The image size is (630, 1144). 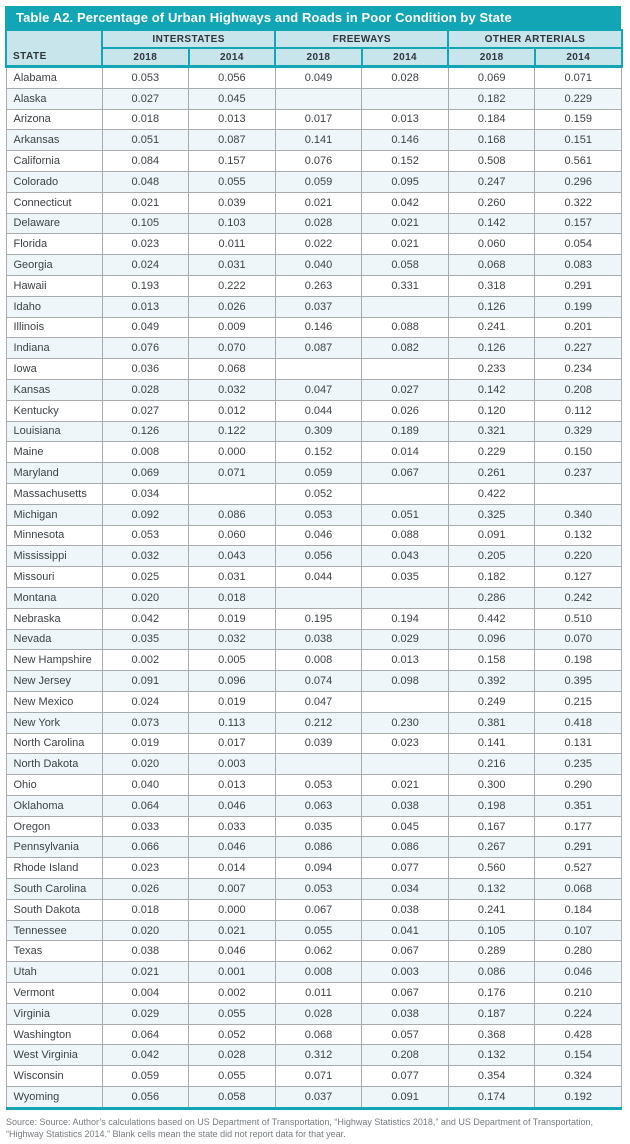 What do you see at coordinates (232, 660) in the screenshot?
I see `value-cell: 0.005` at bounding box center [232, 660].